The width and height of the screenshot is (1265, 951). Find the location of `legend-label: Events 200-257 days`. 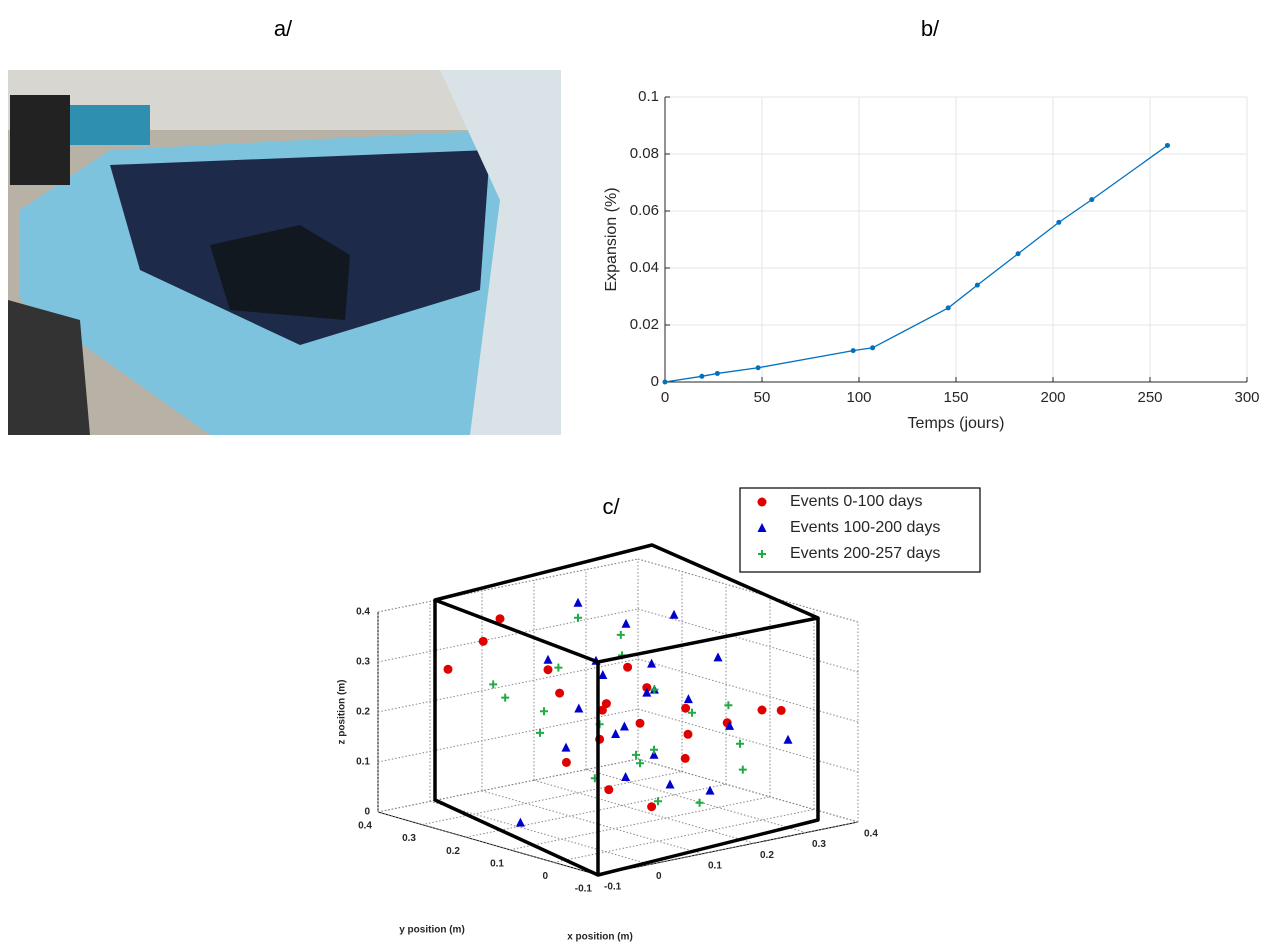

legend-label: Events 200-257 days is located at coordinates (865, 553).